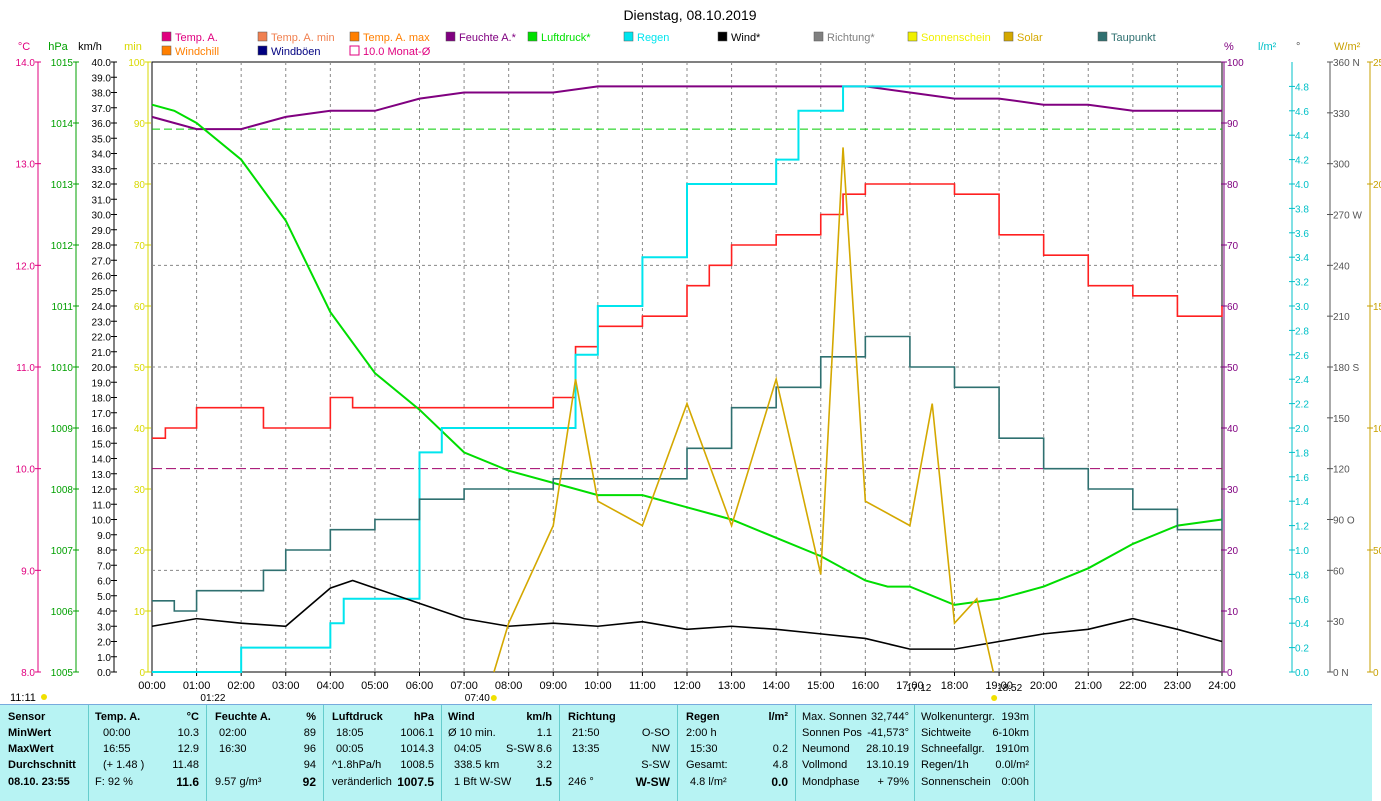  What do you see at coordinates (1302, 673) in the screenshot?
I see `rain-tick-label: 0.0` at bounding box center [1302, 673].